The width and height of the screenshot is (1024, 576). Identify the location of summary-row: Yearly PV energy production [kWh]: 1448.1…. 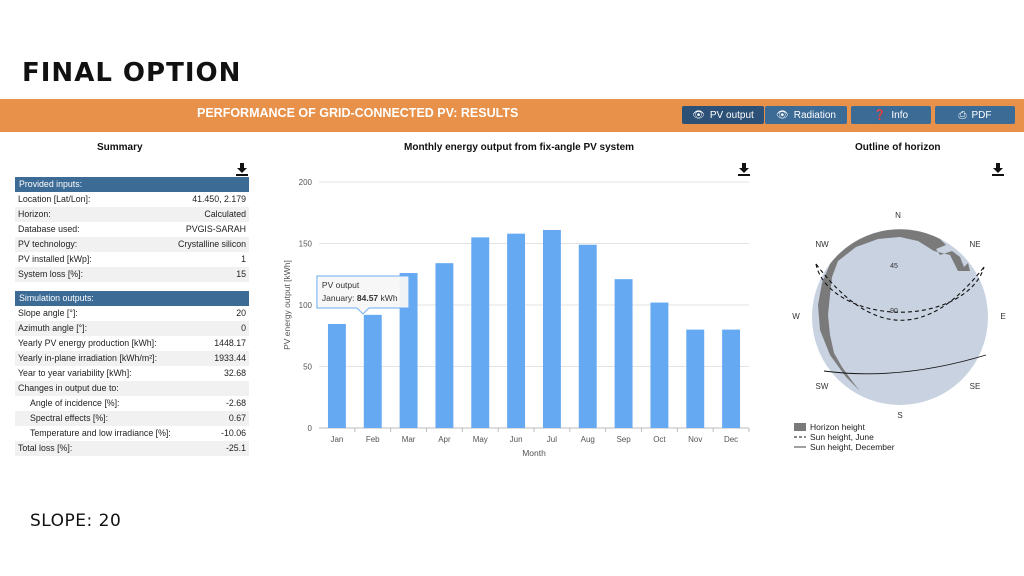
(132, 343).